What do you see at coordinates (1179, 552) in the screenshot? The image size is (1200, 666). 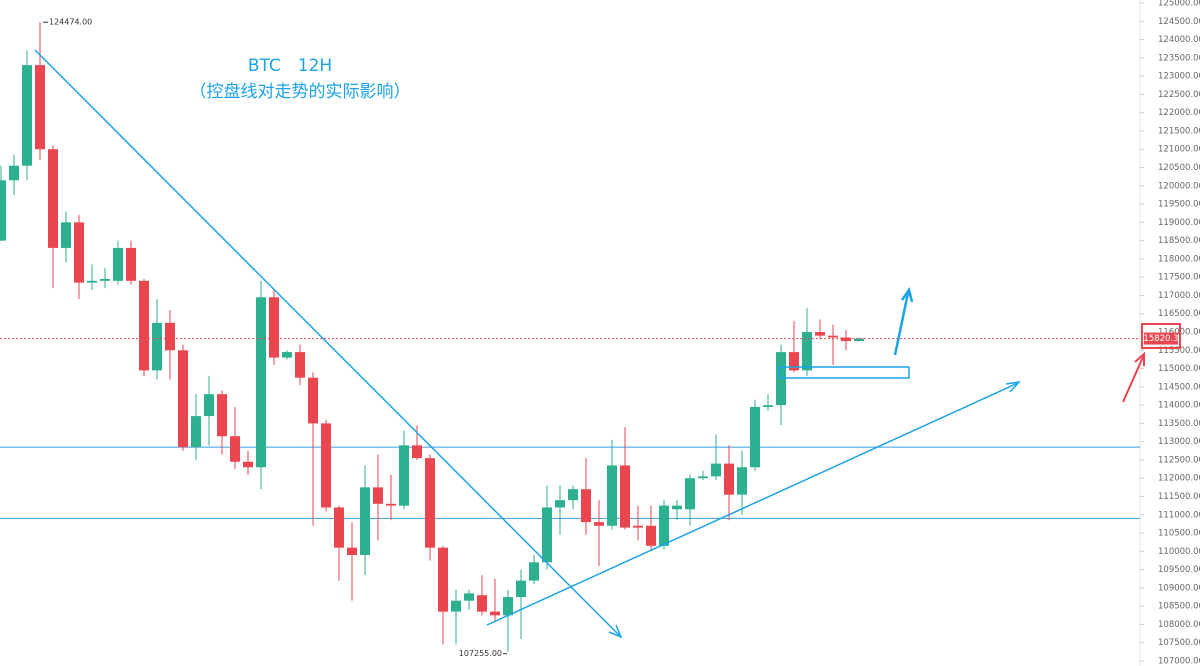 I see `y-tick-label: 110000.00` at bounding box center [1179, 552].